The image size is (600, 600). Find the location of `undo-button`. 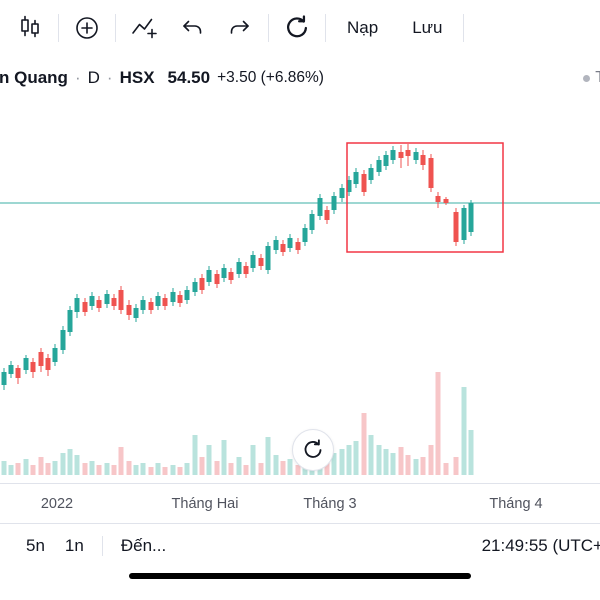

undo-button is located at coordinates (192, 28).